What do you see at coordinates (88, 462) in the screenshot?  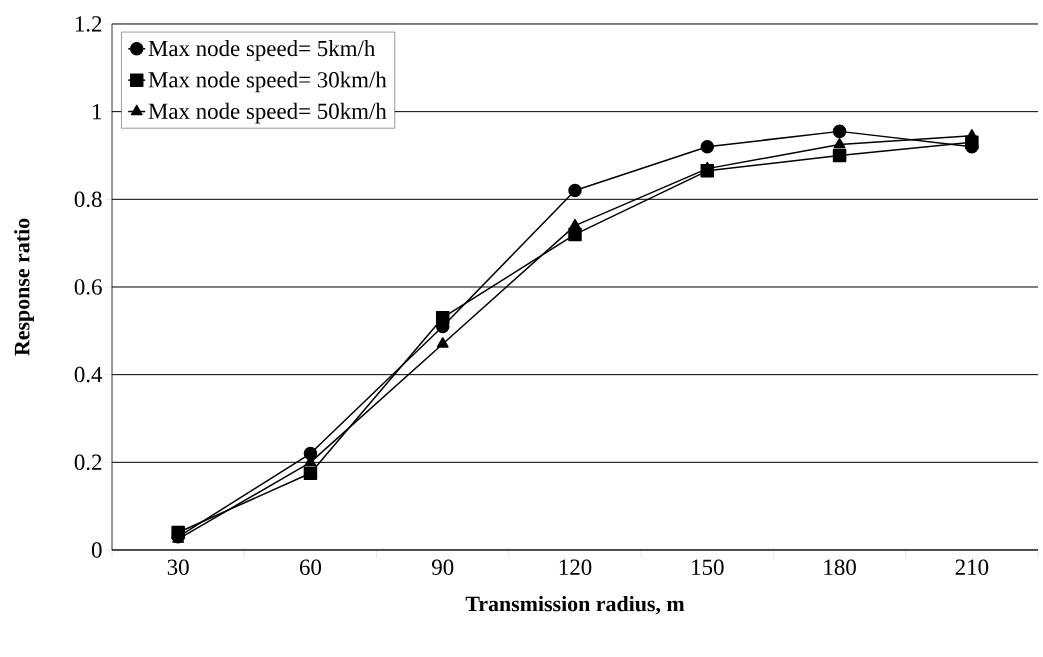 I see `y-tick-label: 0.2` at bounding box center [88, 462].